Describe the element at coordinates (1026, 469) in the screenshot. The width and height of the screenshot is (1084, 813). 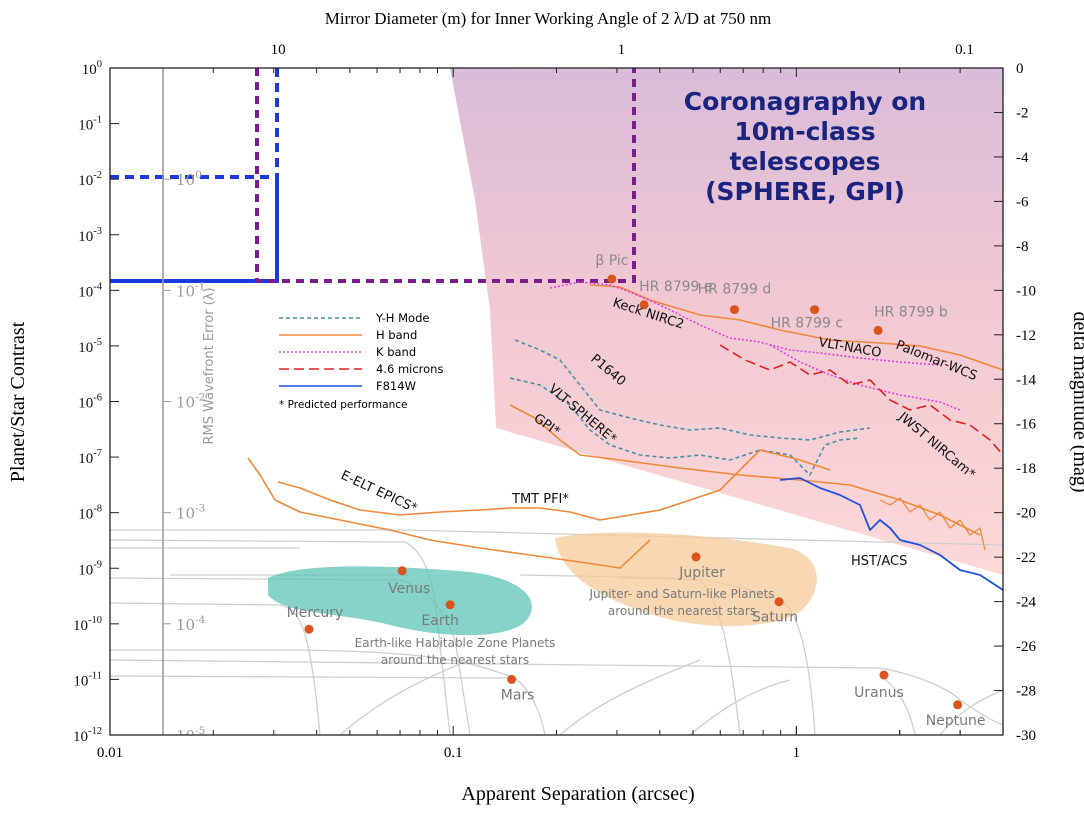
I see `mag-tick-label: -18` at that location.